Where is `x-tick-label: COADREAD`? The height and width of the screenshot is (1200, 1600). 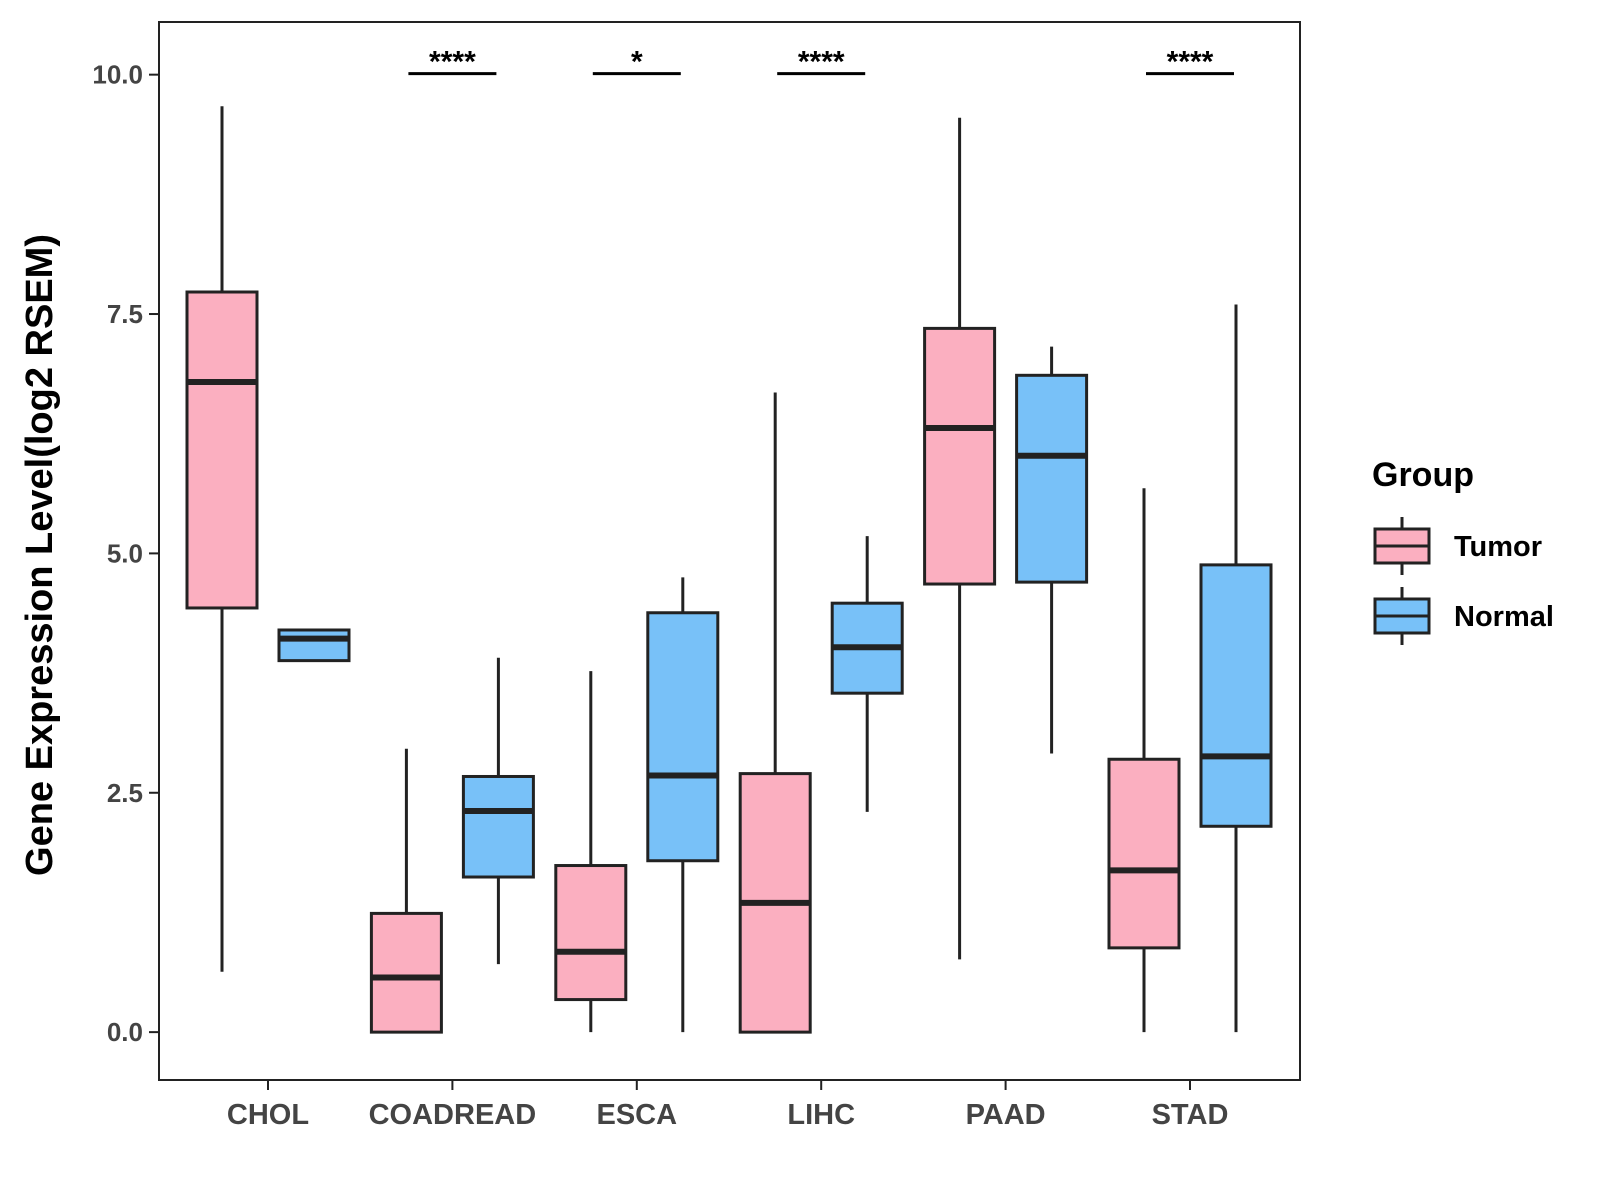
x-tick-label: COADREAD is located at coordinates (453, 1115).